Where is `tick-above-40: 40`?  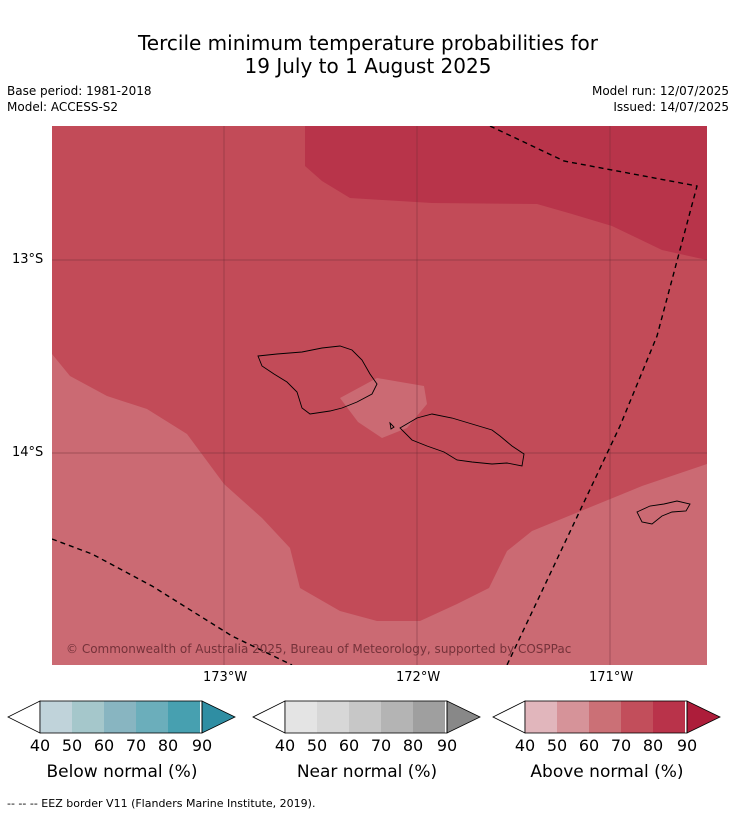
tick-above-40: 40 is located at coordinates (525, 745).